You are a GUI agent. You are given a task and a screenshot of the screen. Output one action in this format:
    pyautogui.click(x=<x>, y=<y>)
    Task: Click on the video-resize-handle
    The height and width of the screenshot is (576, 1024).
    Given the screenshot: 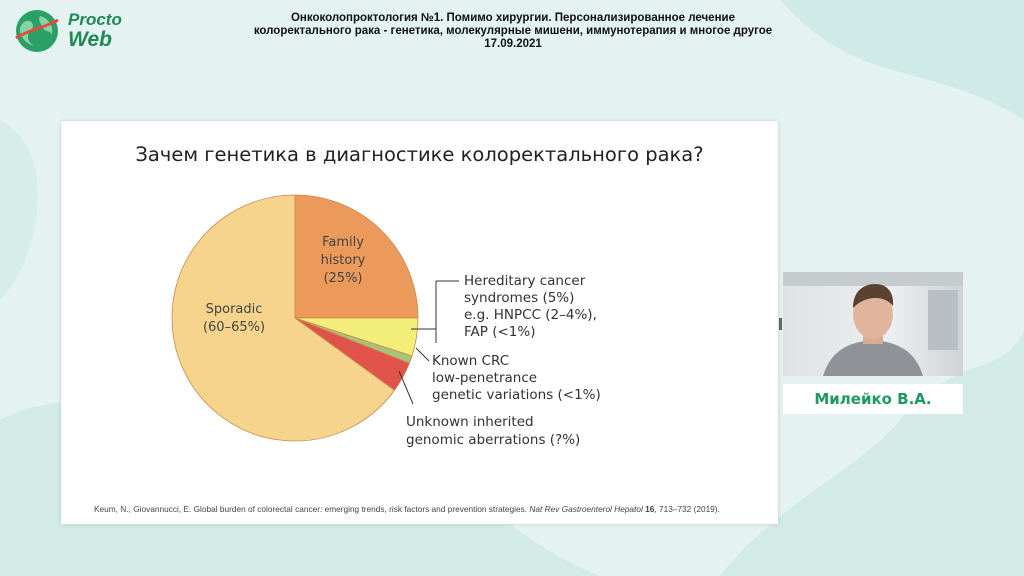 What is the action you would take?
    pyautogui.click(x=780, y=324)
    